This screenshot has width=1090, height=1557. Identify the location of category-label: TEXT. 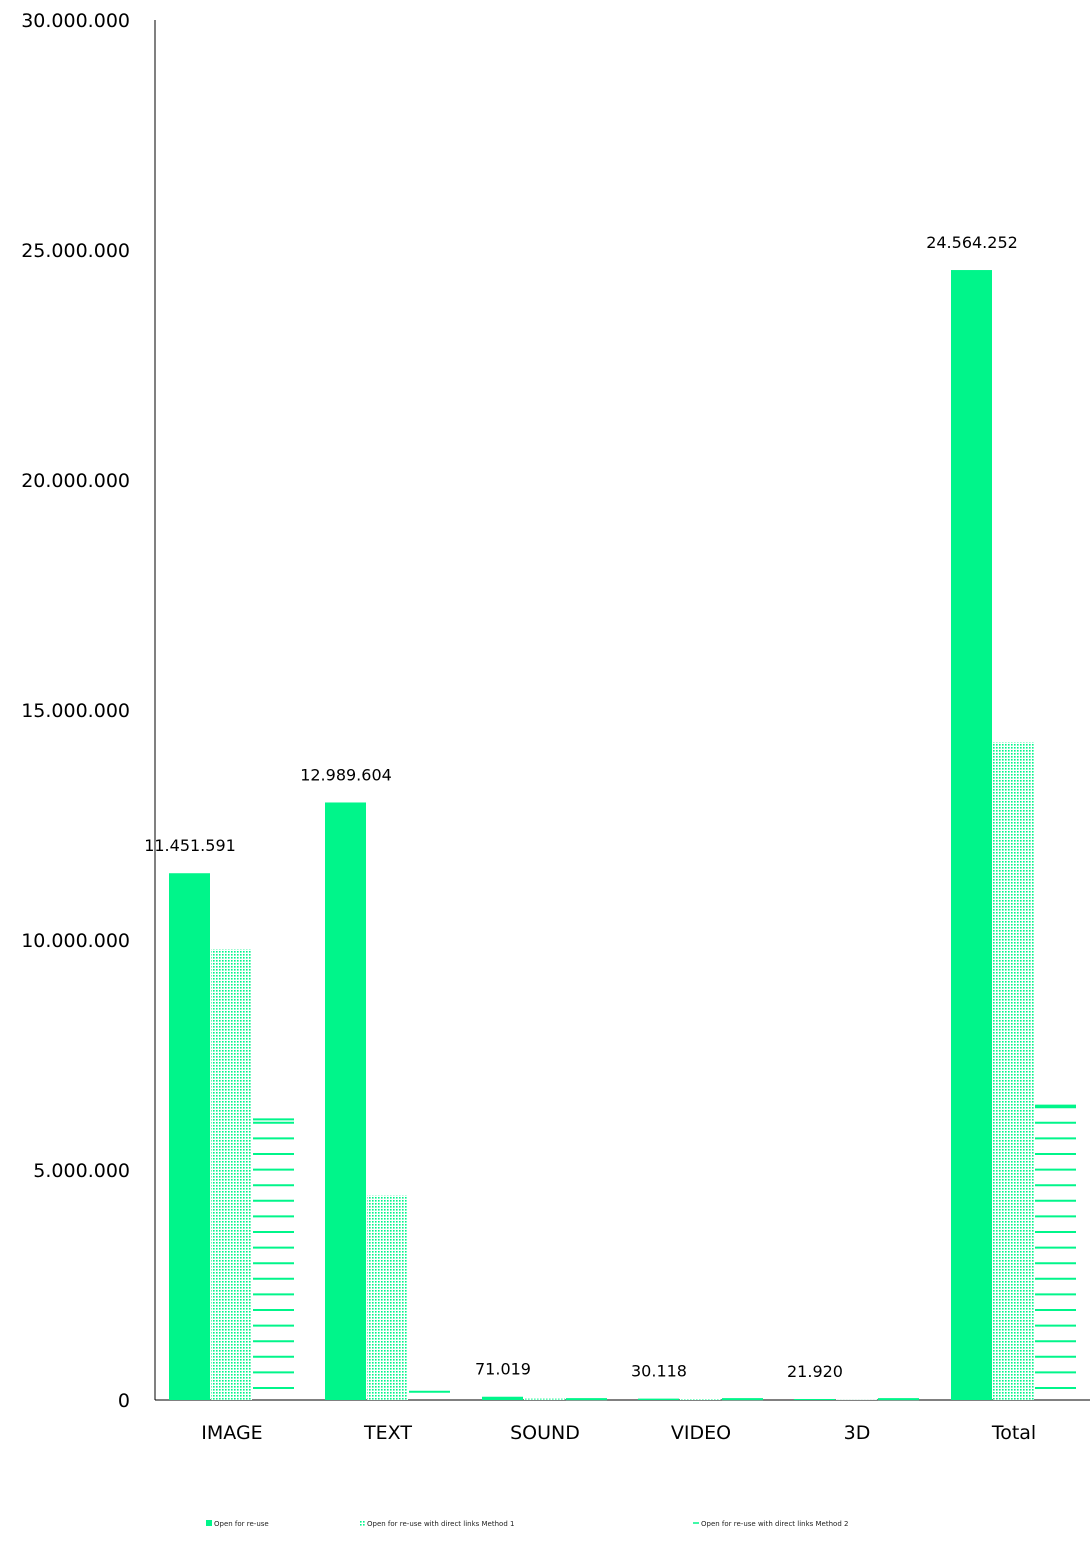
(387, 1433).